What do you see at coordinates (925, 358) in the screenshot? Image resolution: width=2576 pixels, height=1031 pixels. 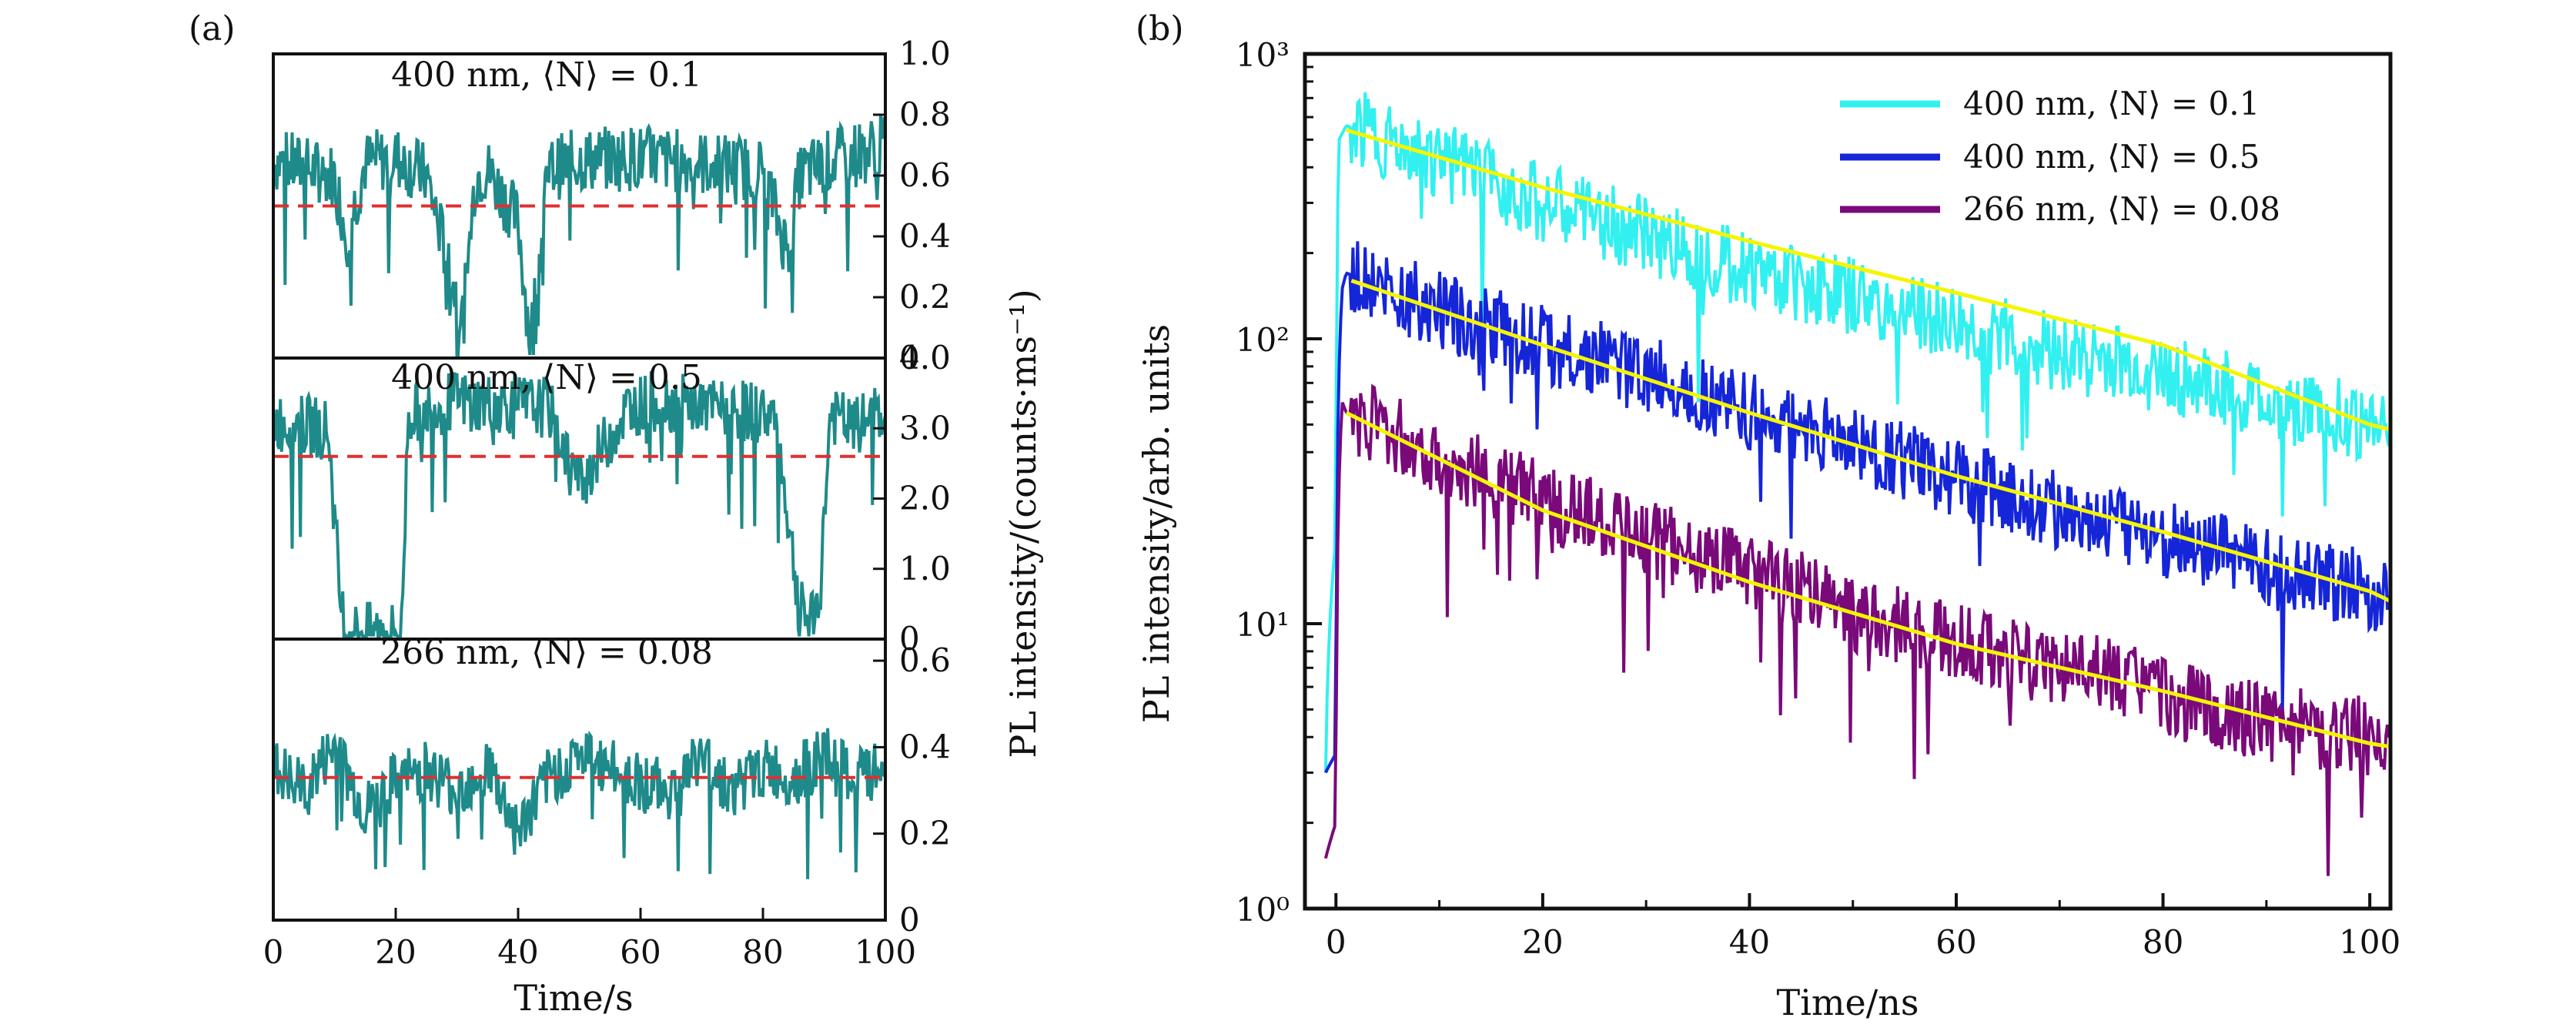 I see `y-tick-label: 4.0` at bounding box center [925, 358].